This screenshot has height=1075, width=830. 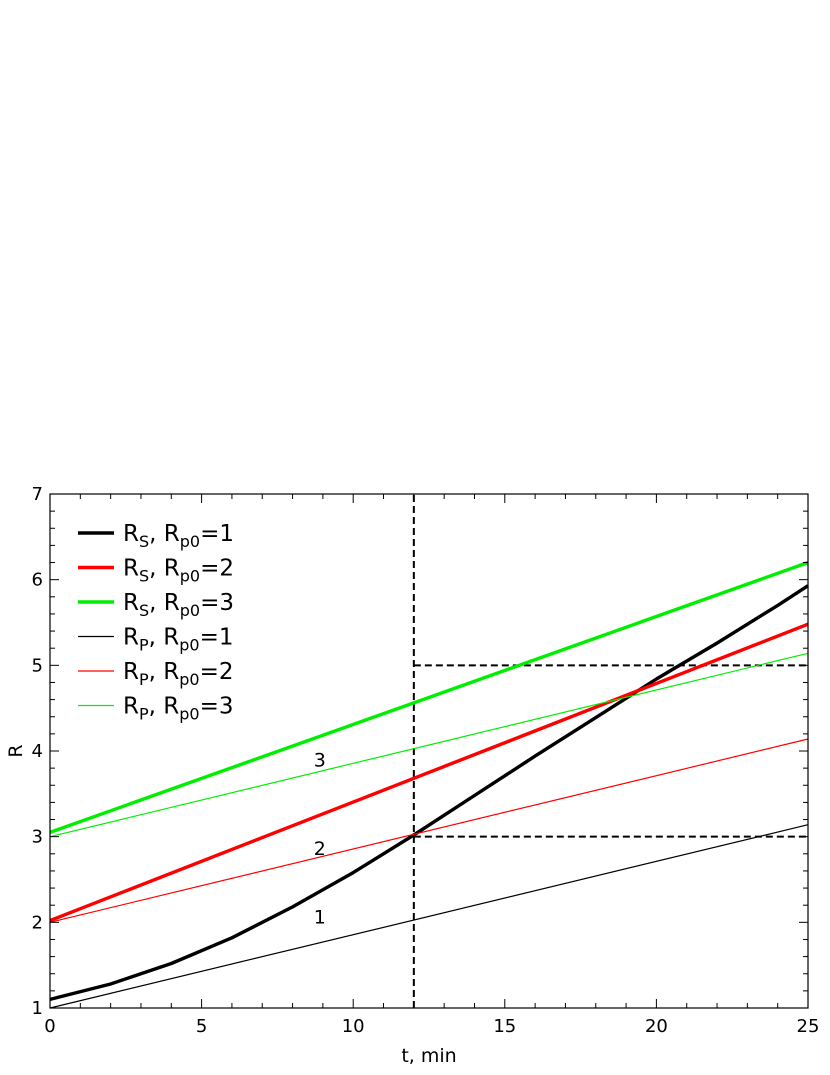 What do you see at coordinates (656, 1026) in the screenshot?
I see `x-tick-label: 20` at bounding box center [656, 1026].